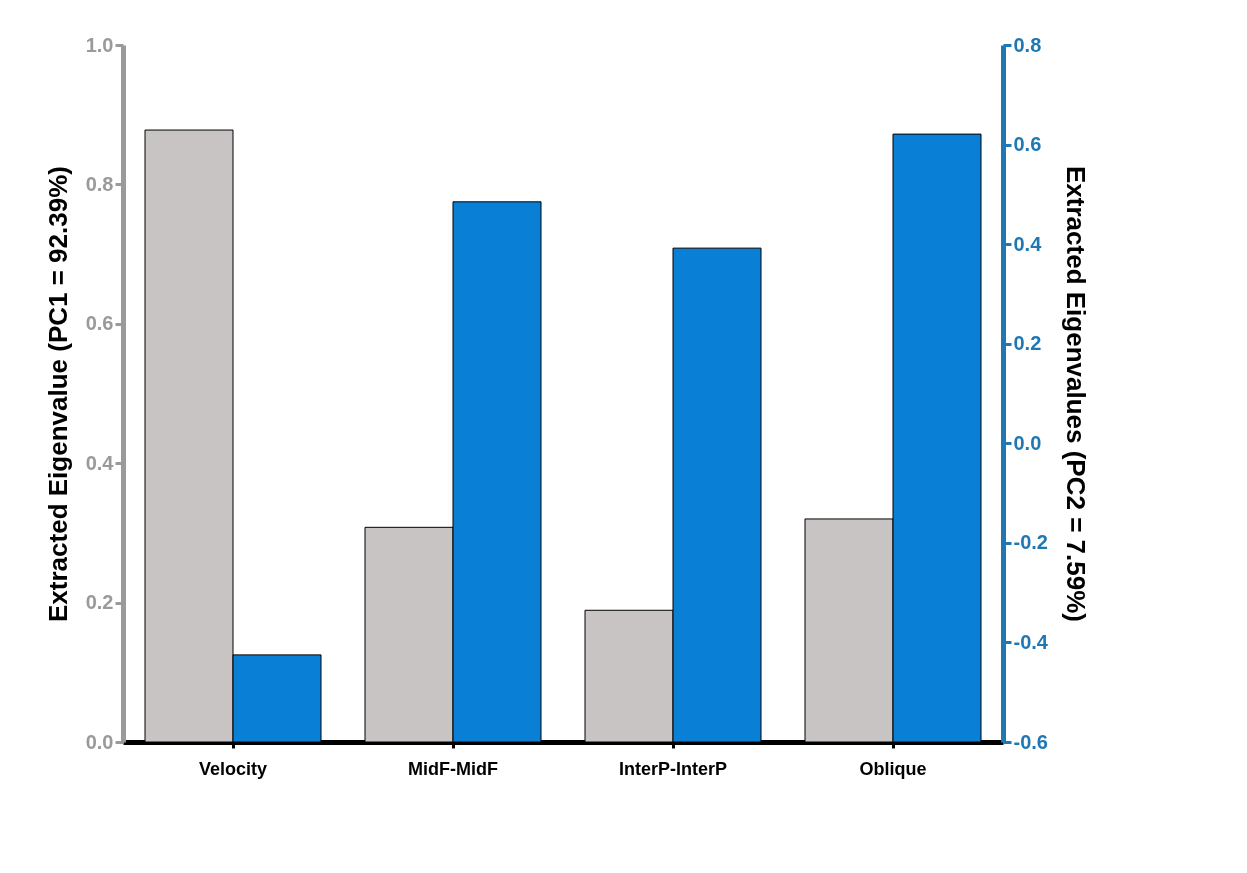 The height and width of the screenshot is (873, 1247). I want to click on y-tick-label: 0.6, so click(99, 323).